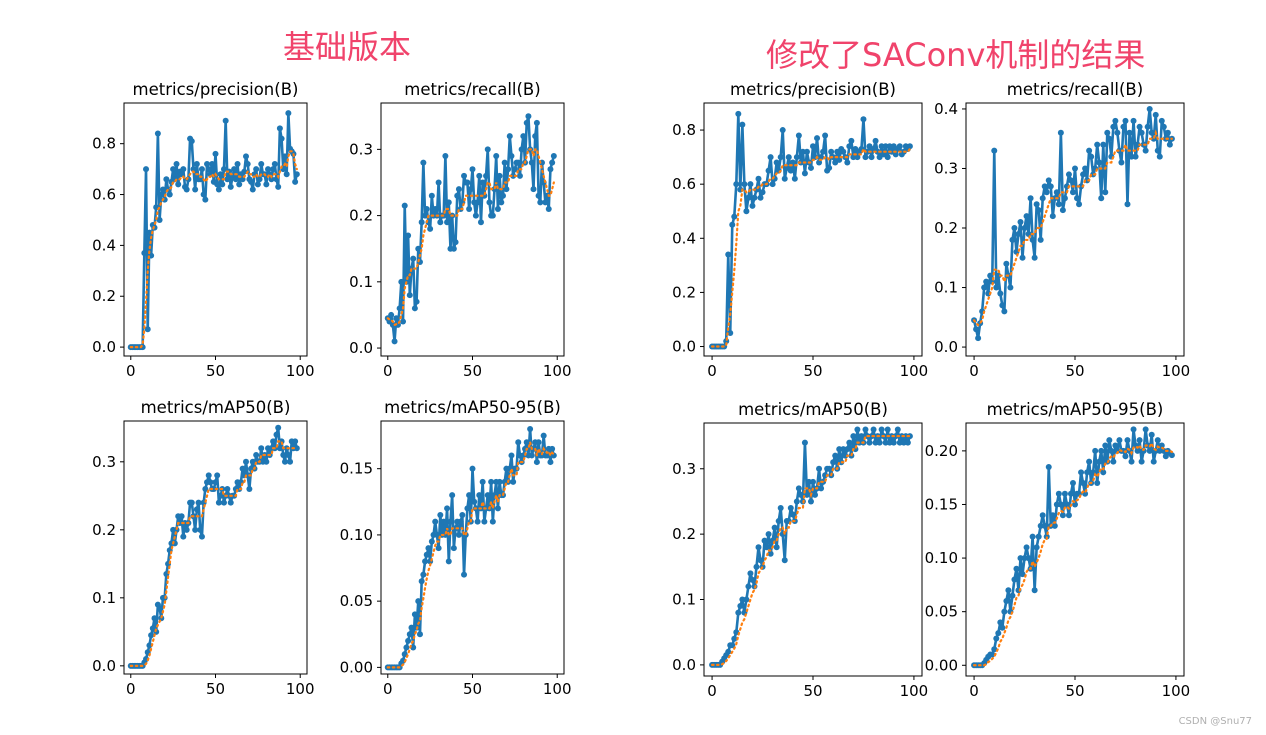  What do you see at coordinates (684, 600) in the screenshot?
I see `y-tick-label: 0.1` at bounding box center [684, 600].